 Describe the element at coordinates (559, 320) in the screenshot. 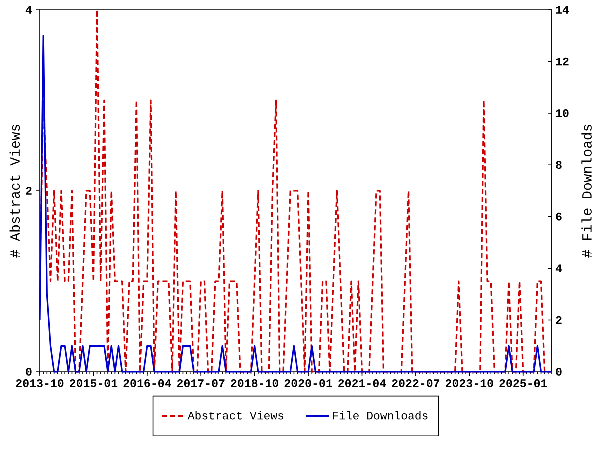

I see `y2-tick-label: 2` at that location.